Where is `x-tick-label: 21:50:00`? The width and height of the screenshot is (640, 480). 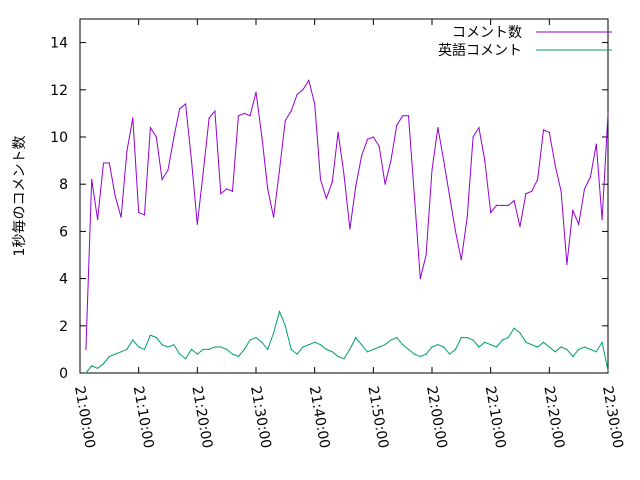 x-tick-label: 21:50:00 is located at coordinates (377, 417).